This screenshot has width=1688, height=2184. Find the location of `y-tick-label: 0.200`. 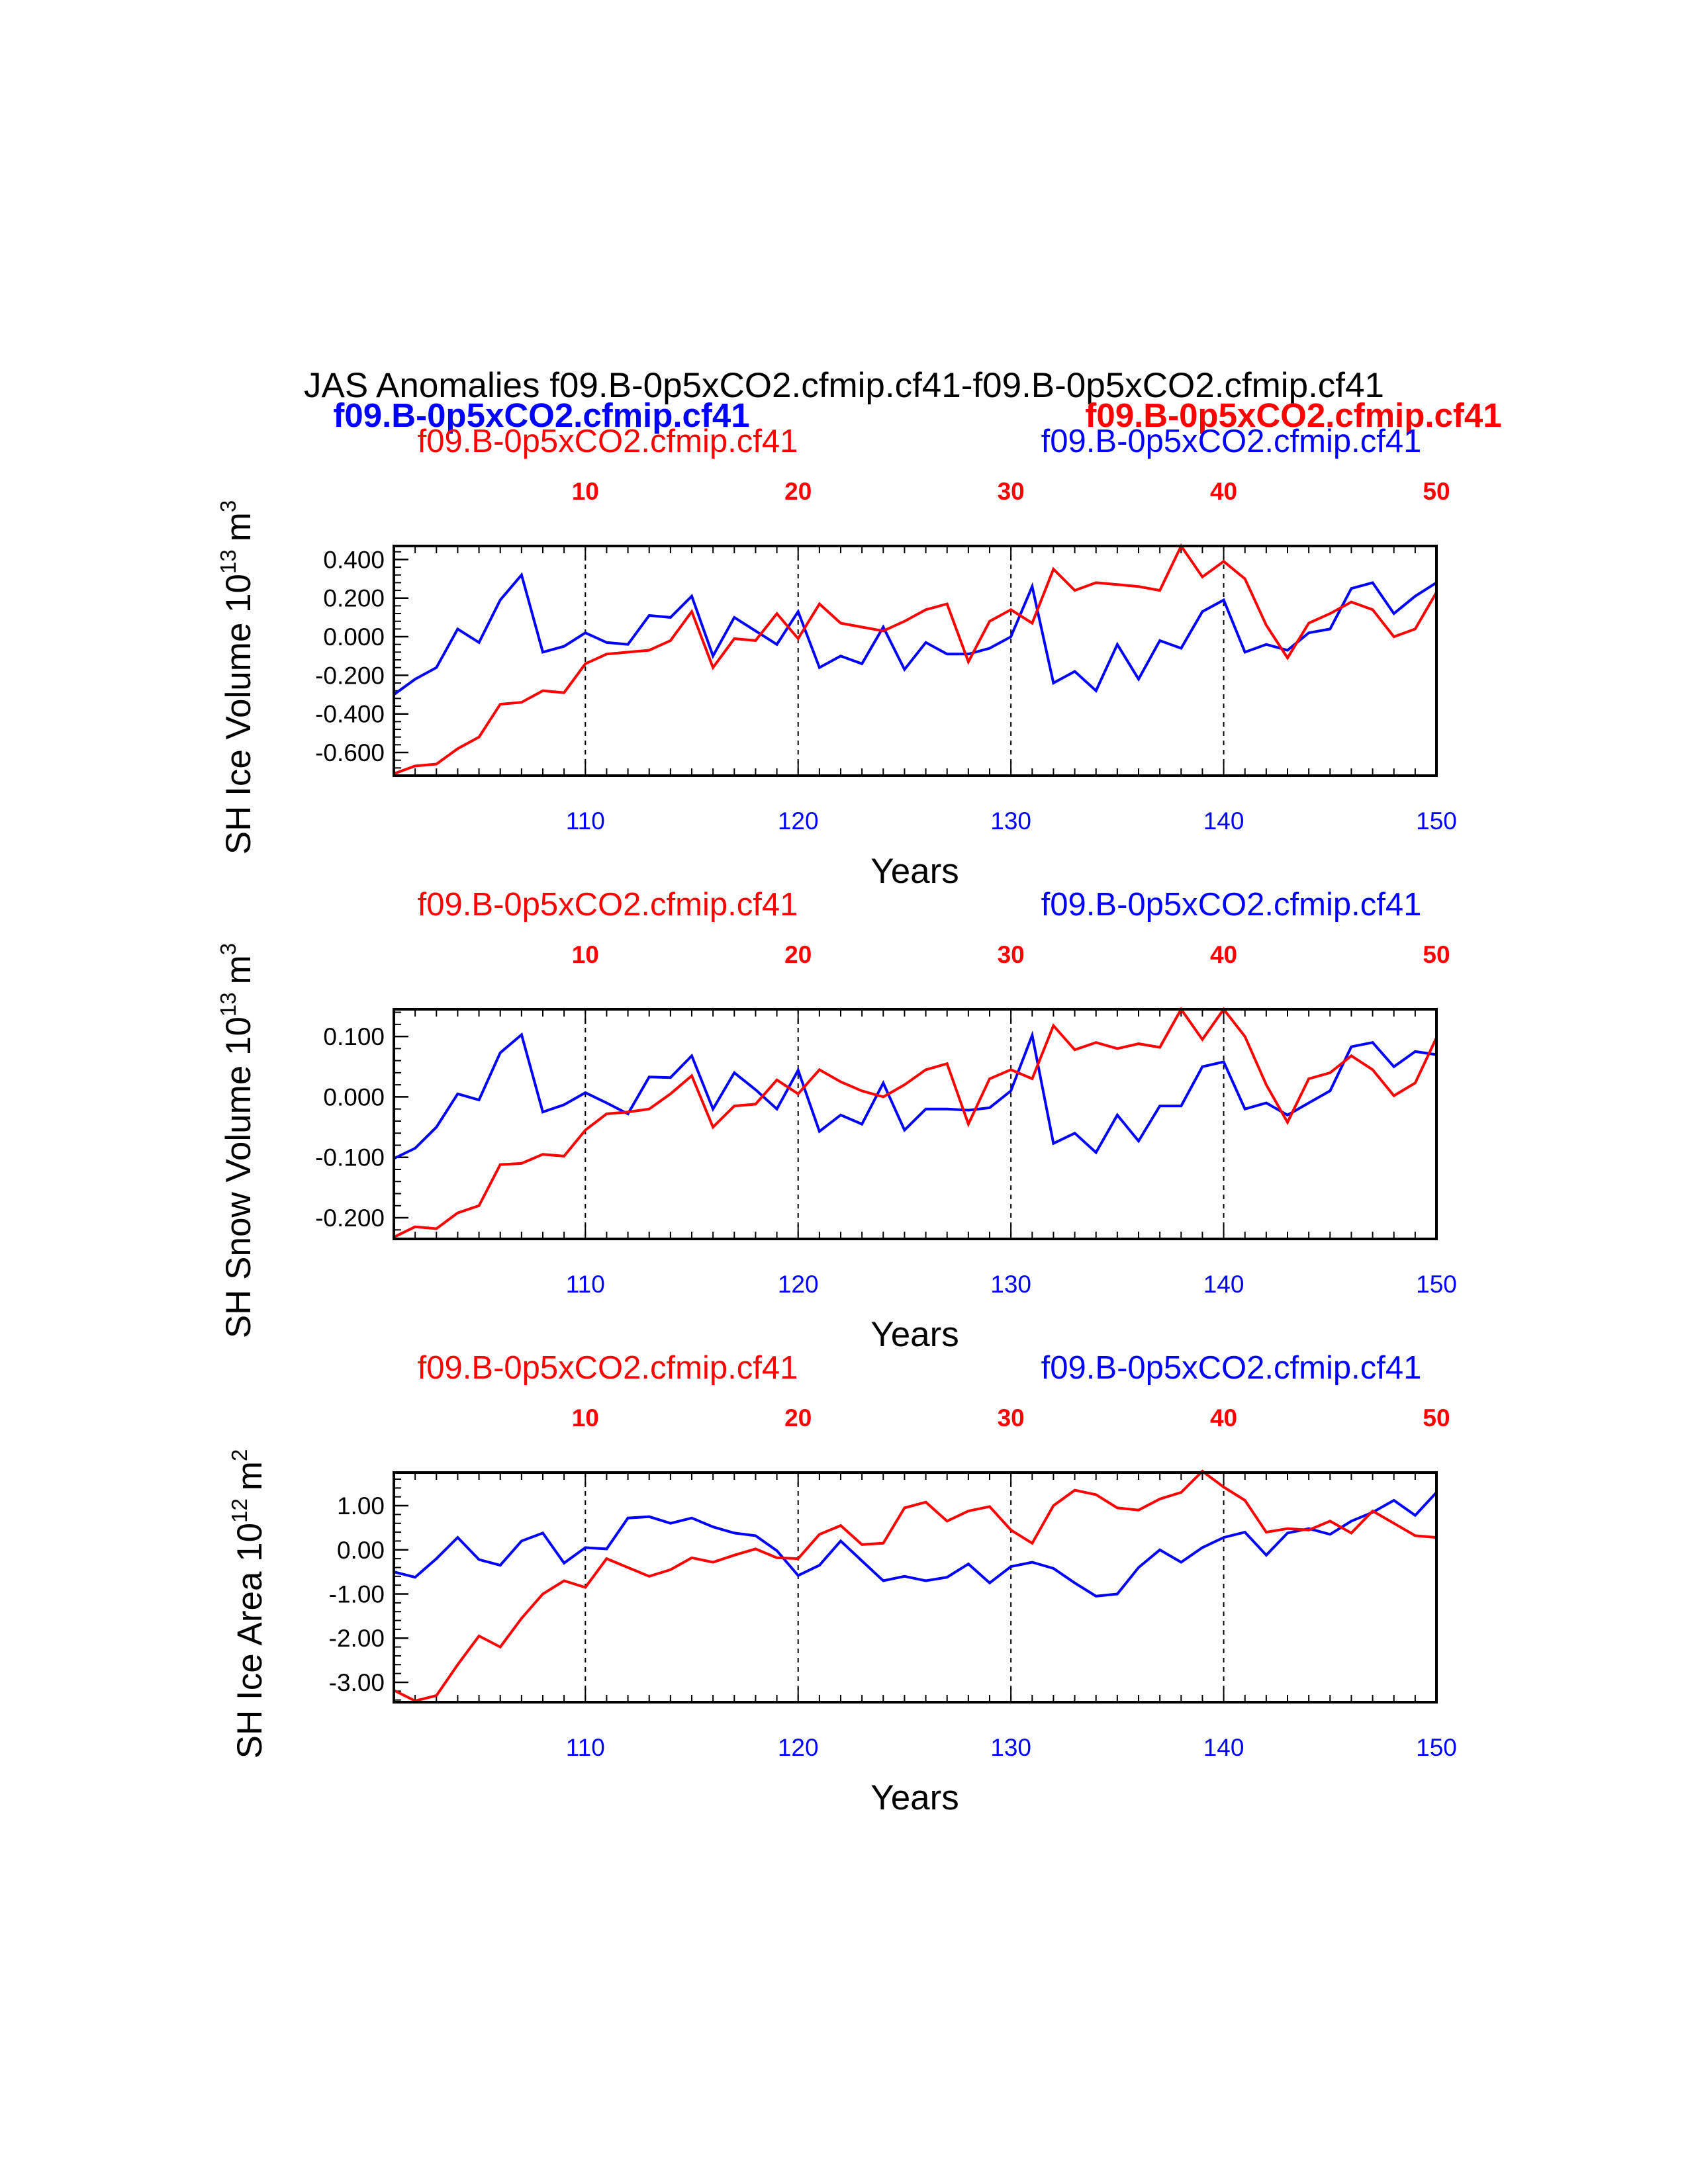

y-tick-label: 0.200 is located at coordinates (354, 598).